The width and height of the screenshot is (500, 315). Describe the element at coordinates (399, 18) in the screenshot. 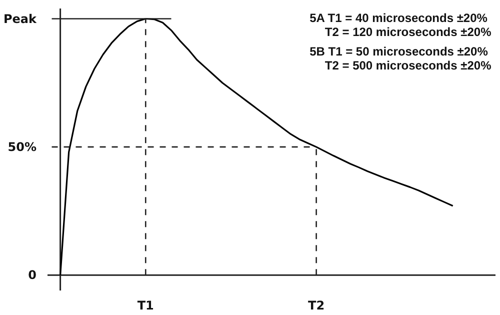

I see `annotation: 5A T1 = 40 microseconds ±20%` at that location.